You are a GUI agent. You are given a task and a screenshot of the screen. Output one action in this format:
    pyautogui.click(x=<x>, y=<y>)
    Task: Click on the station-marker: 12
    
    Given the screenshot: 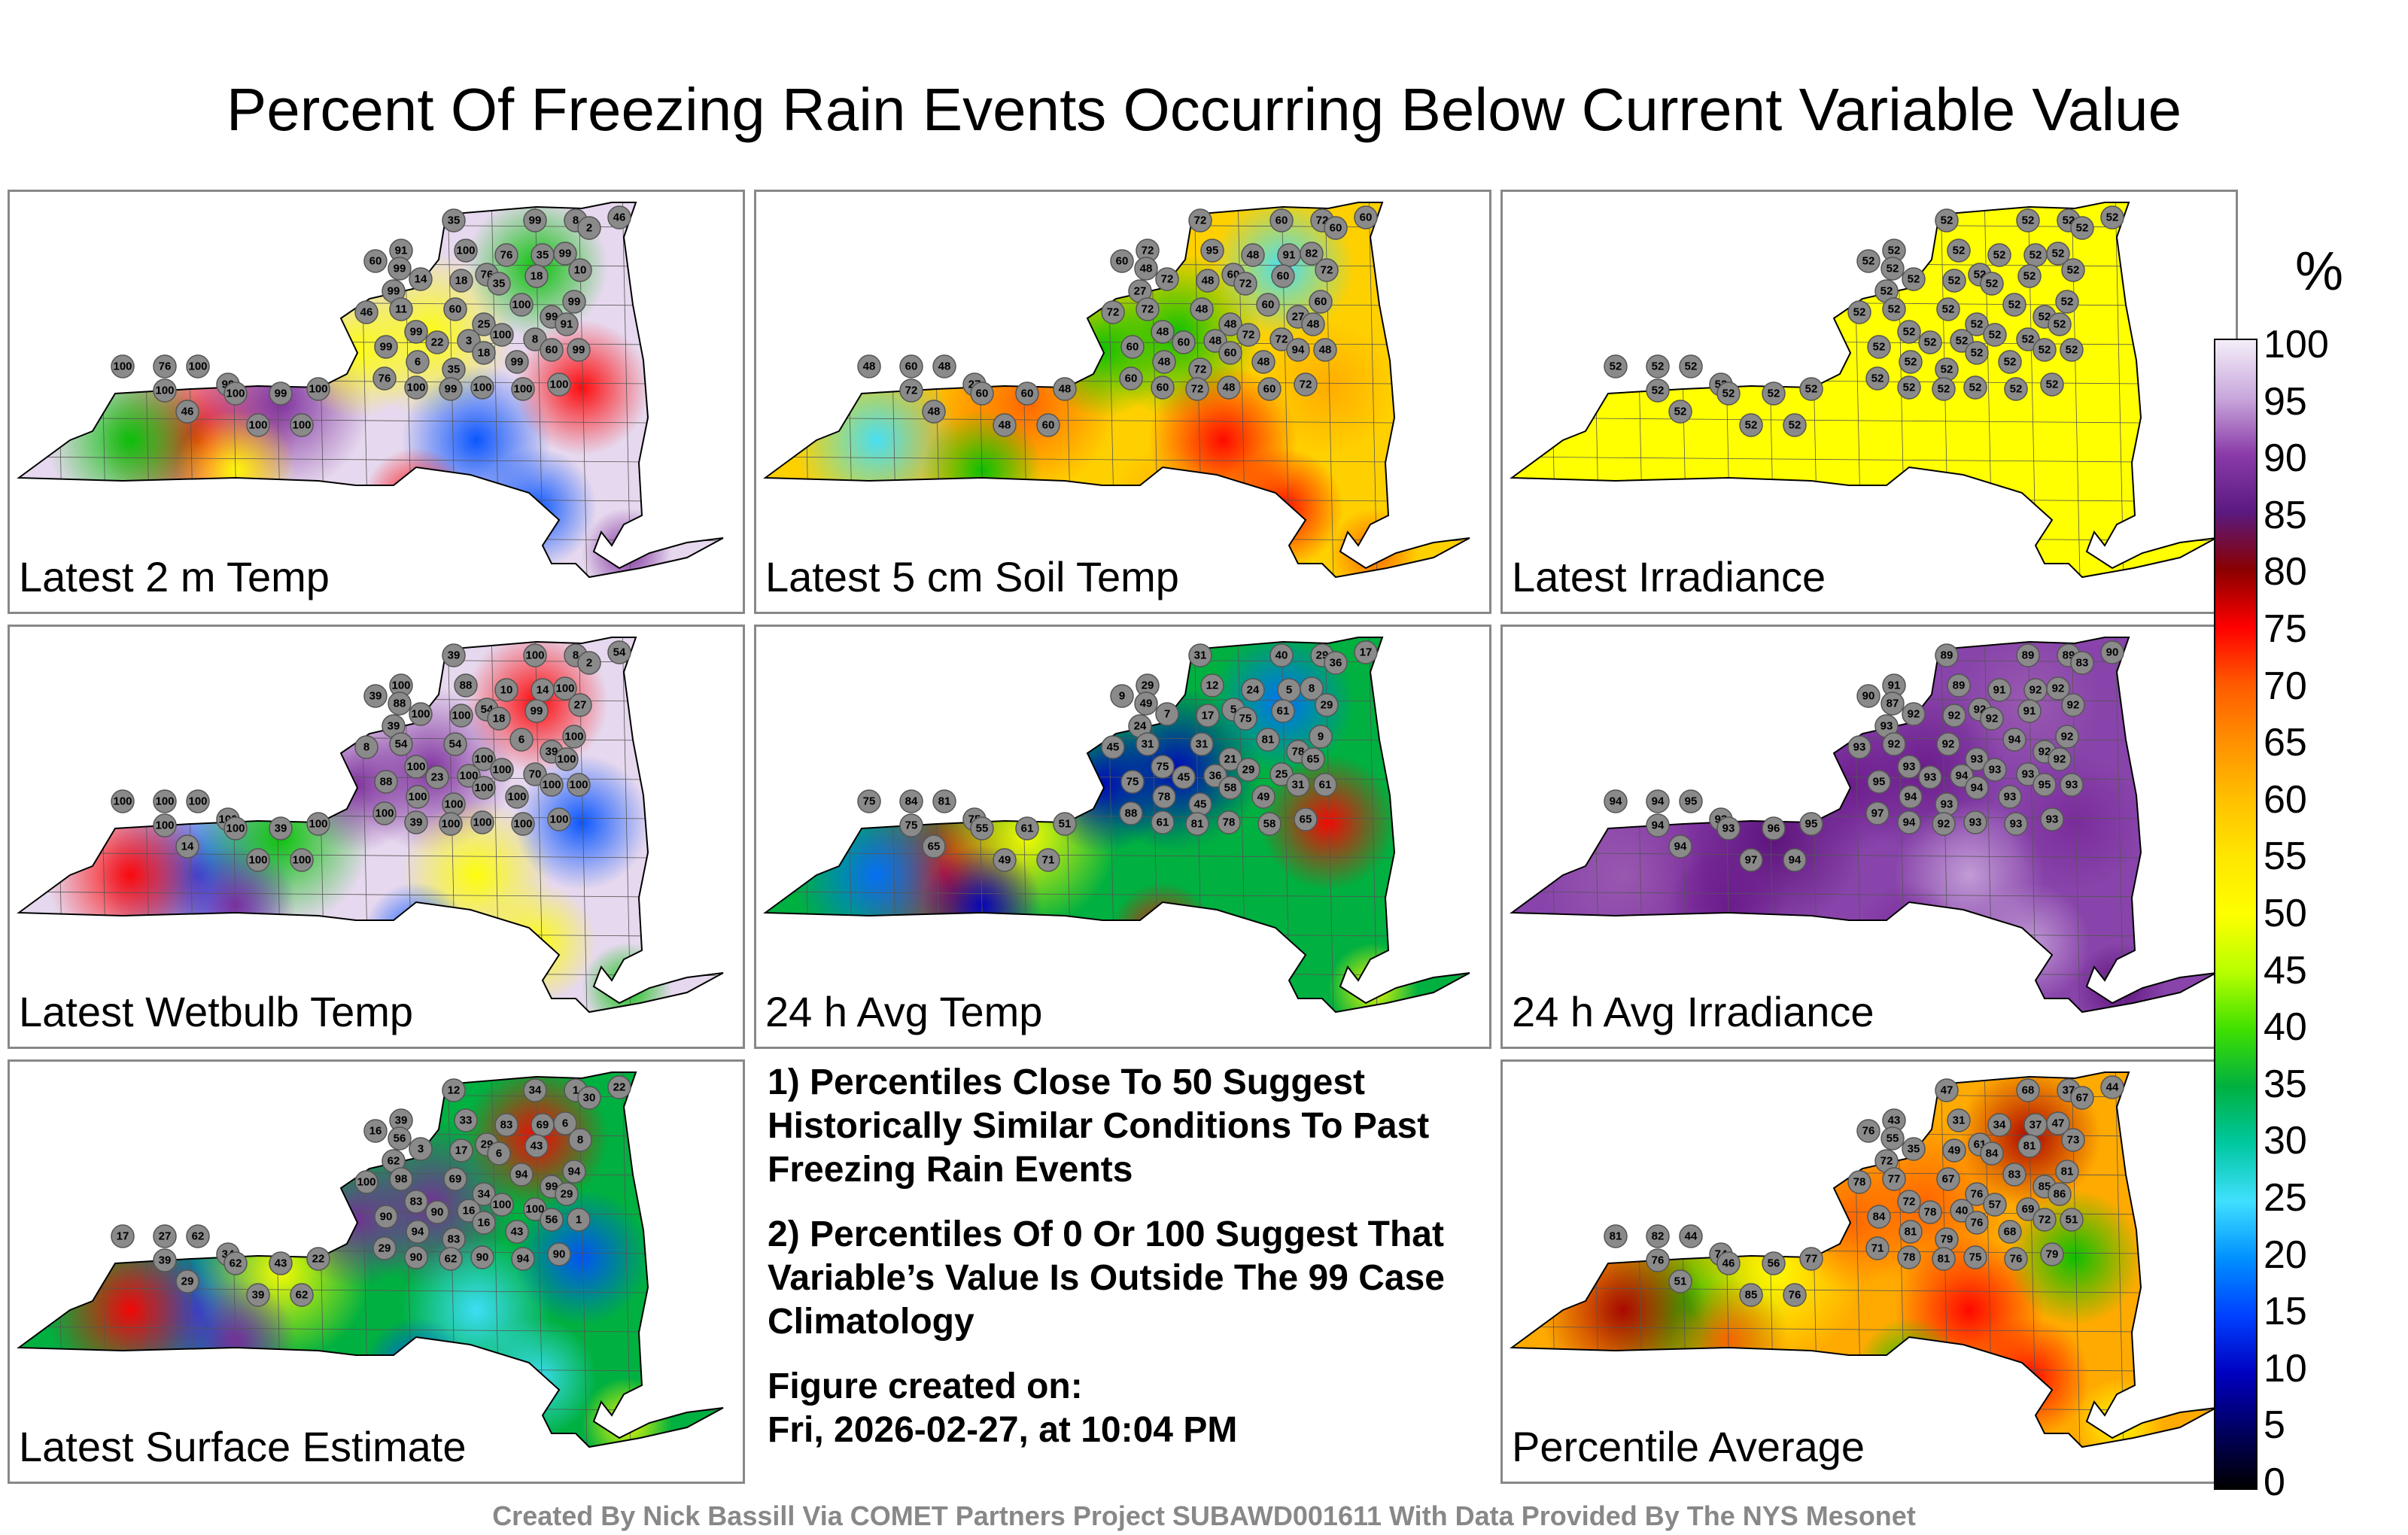 What is the action you would take?
    pyautogui.click(x=1212, y=685)
    